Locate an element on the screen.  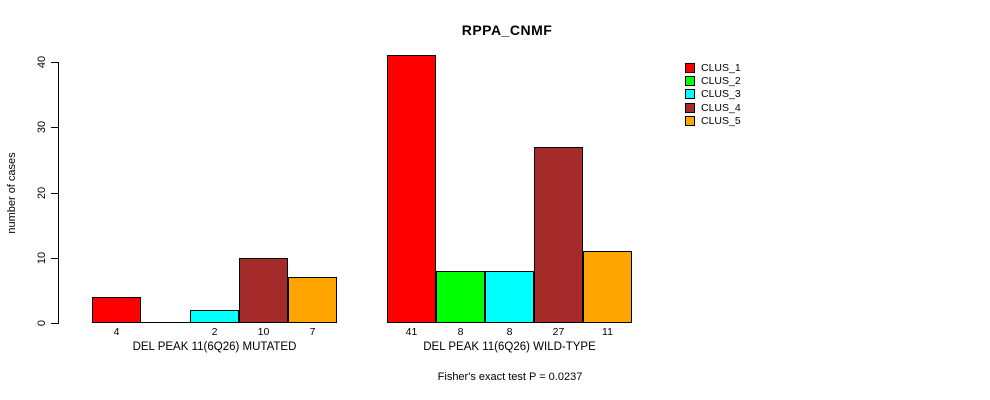
y-axis-tick-label: 40 is located at coordinates (42, 62).